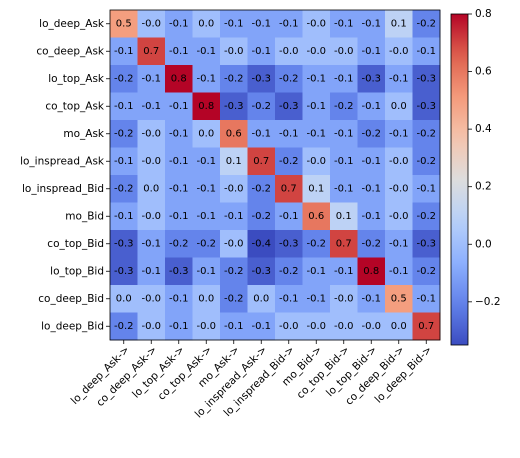 The width and height of the screenshot is (520, 458). Describe the element at coordinates (124, 23) in the screenshot. I see `cell-value-label: 0.5` at that location.